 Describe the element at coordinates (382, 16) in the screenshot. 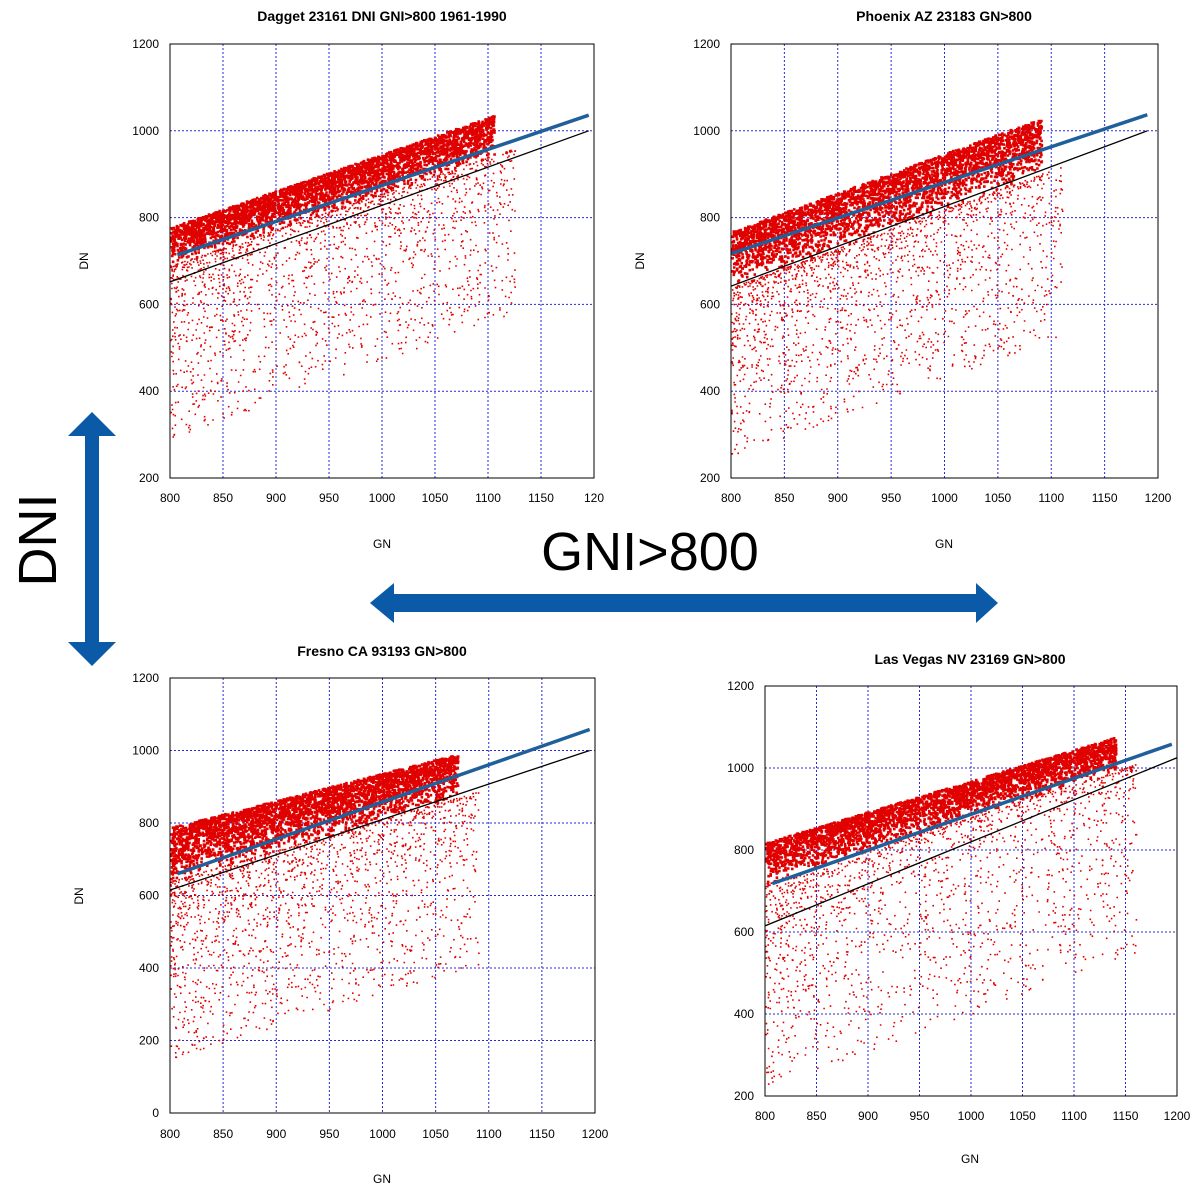

I see `chart-title: Dagget 23161 DNI GNI>800 1961-1990` at that location.